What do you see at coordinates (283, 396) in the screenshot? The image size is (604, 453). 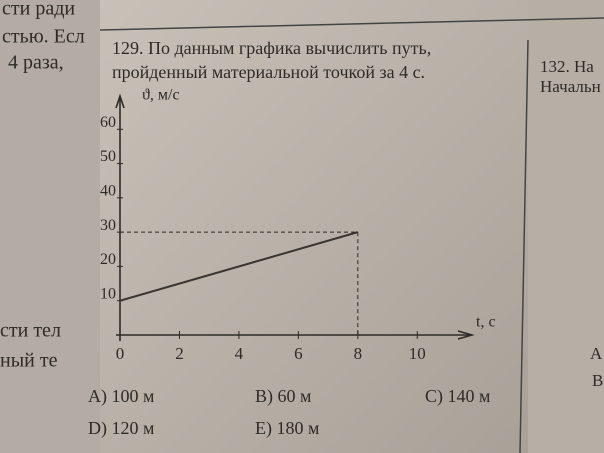 I see `option: B) 60 м` at bounding box center [283, 396].